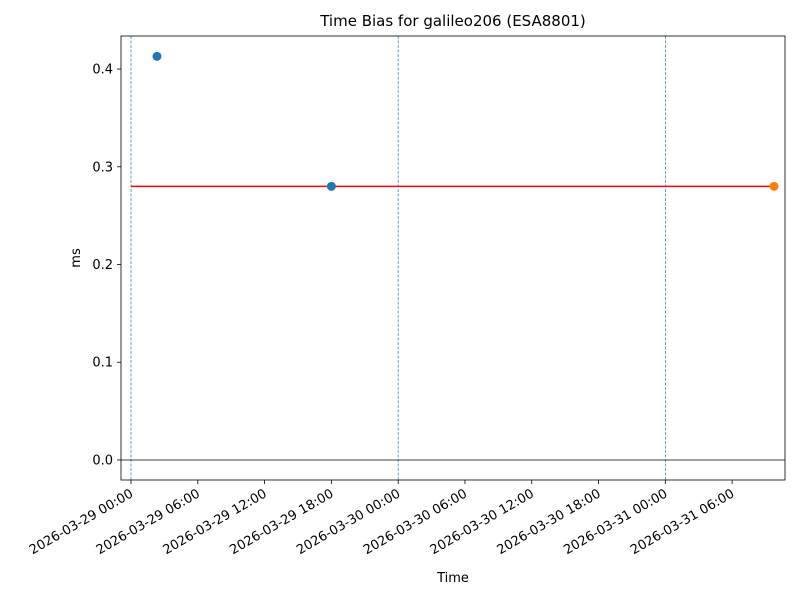 The image size is (800, 600). What do you see at coordinates (102, 460) in the screenshot?
I see `y-tick-label: 0.0` at bounding box center [102, 460].